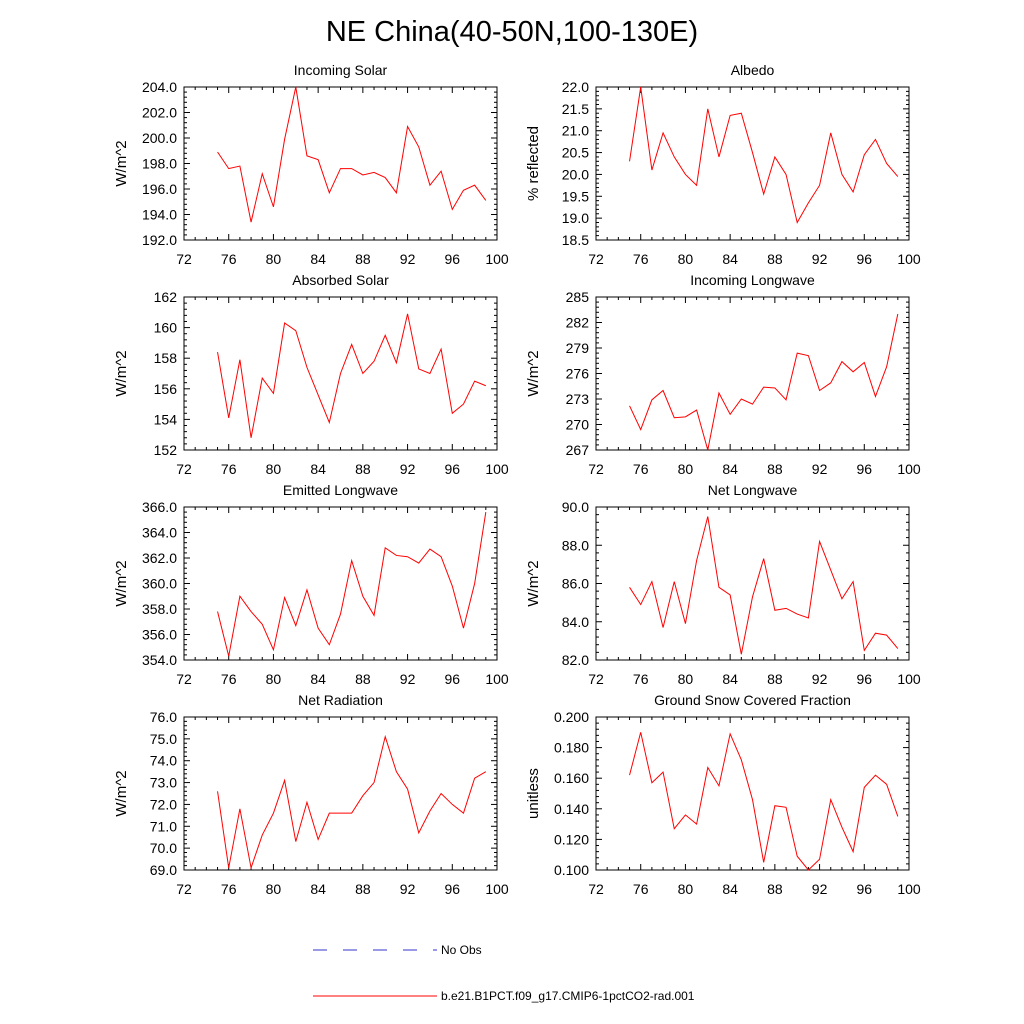  I want to click on y-tick-label: 202.0, so click(159, 113).